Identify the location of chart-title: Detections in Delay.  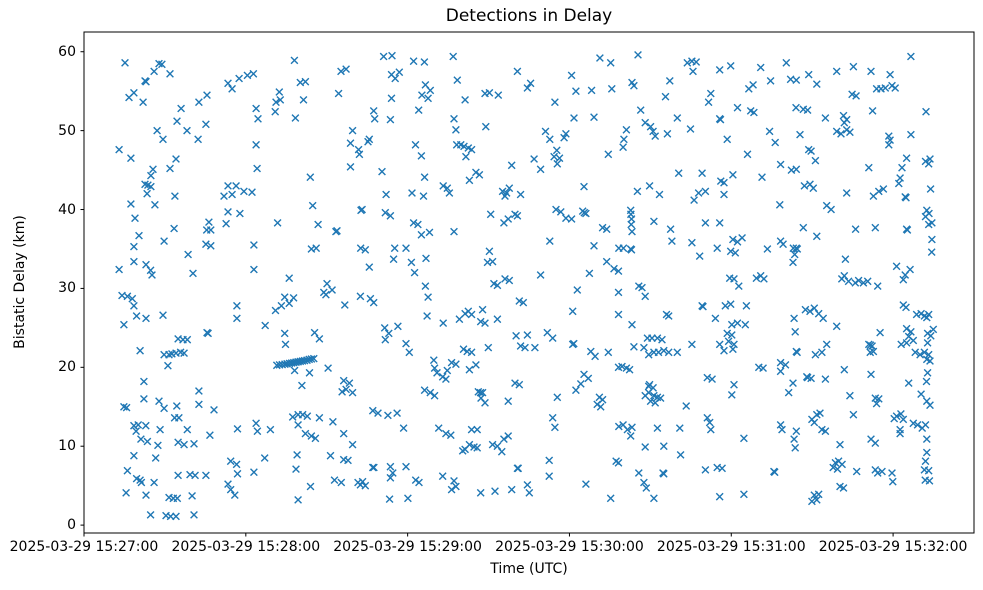
(529, 16).